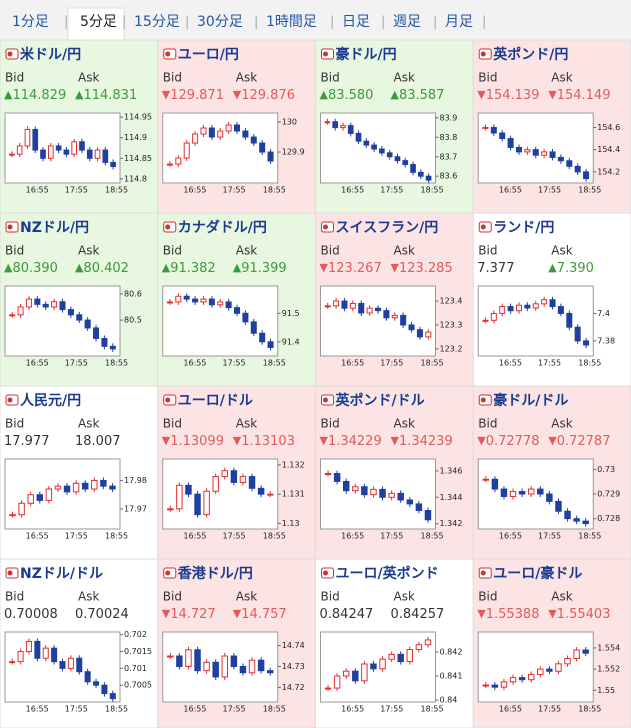 This screenshot has width=631, height=728. I want to click on tab: 30分足, so click(220, 22).